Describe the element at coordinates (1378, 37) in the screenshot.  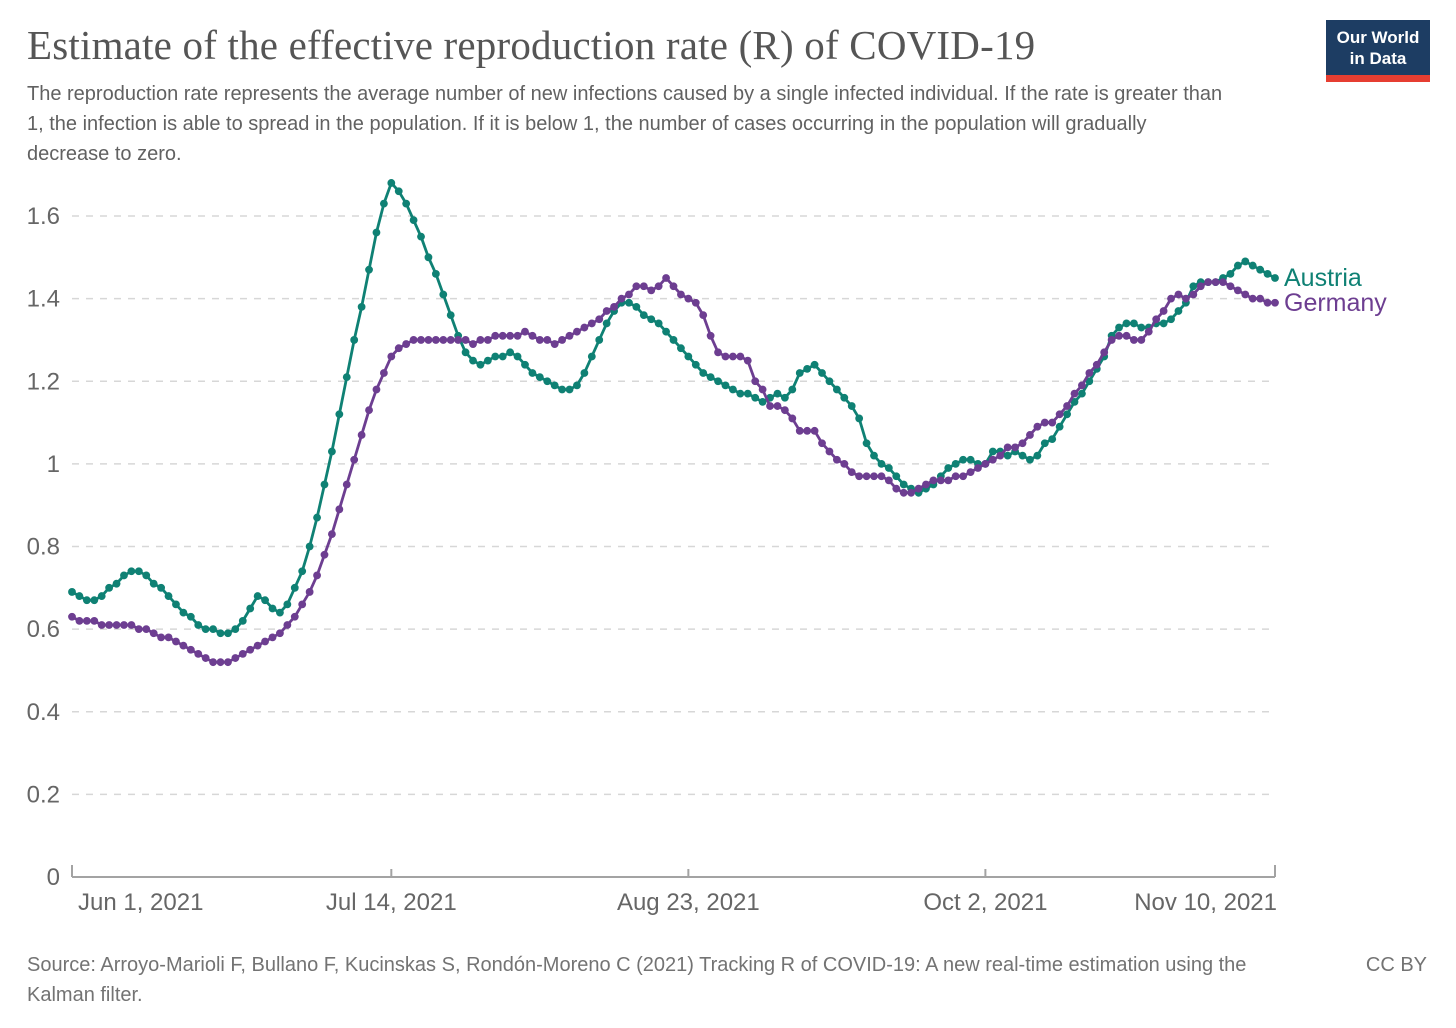
I see `owid-logo-line1: Our World` at that location.